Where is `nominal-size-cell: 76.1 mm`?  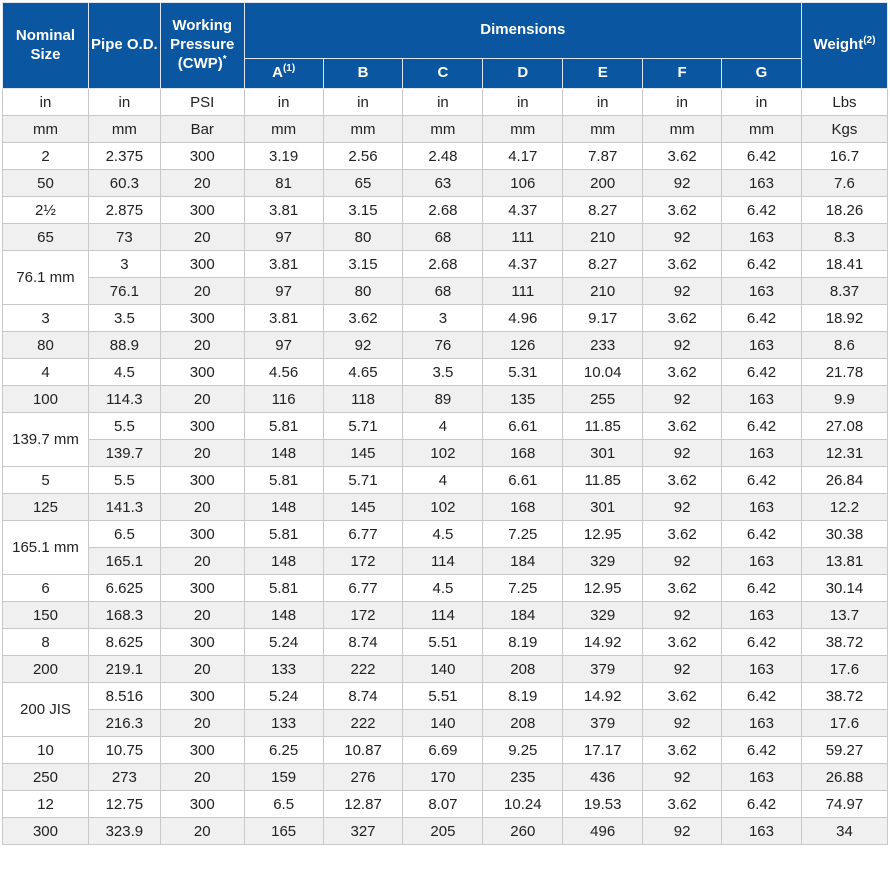 nominal-size-cell: 76.1 mm is located at coordinates (45, 277).